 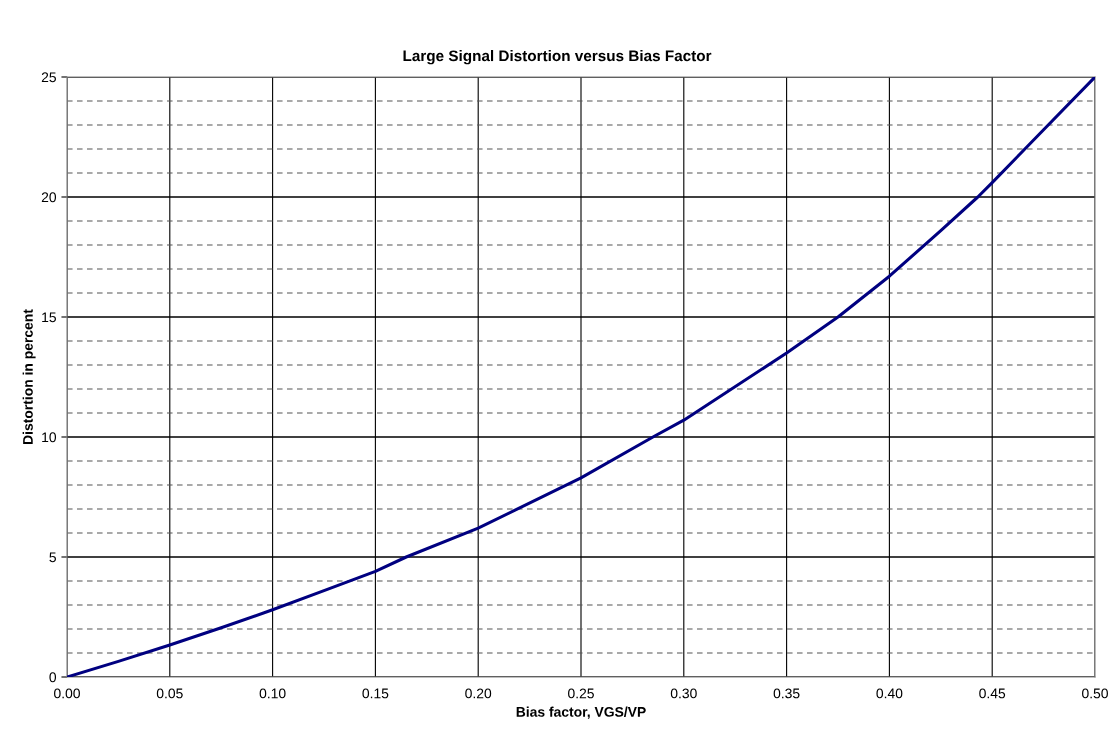 I want to click on x-tick-label: 0.45, so click(x=992, y=693).